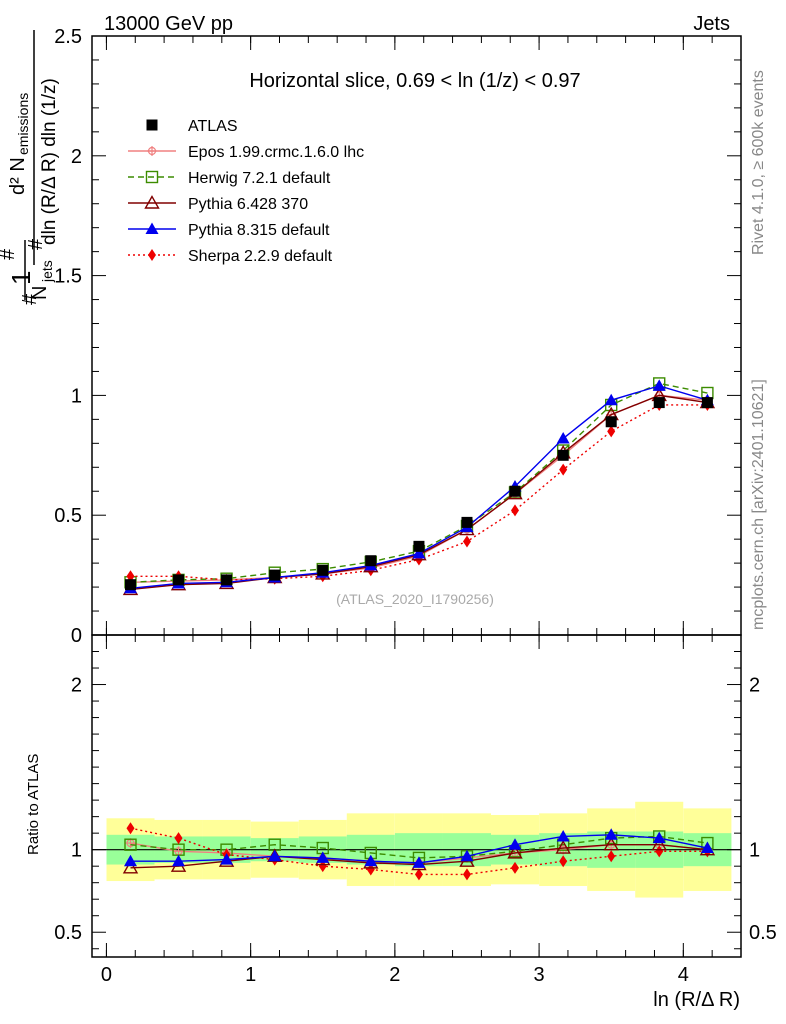 The width and height of the screenshot is (786, 1024). What do you see at coordinates (250, 975) in the screenshot?
I see `ratio-x-tick-label: 1` at bounding box center [250, 975].